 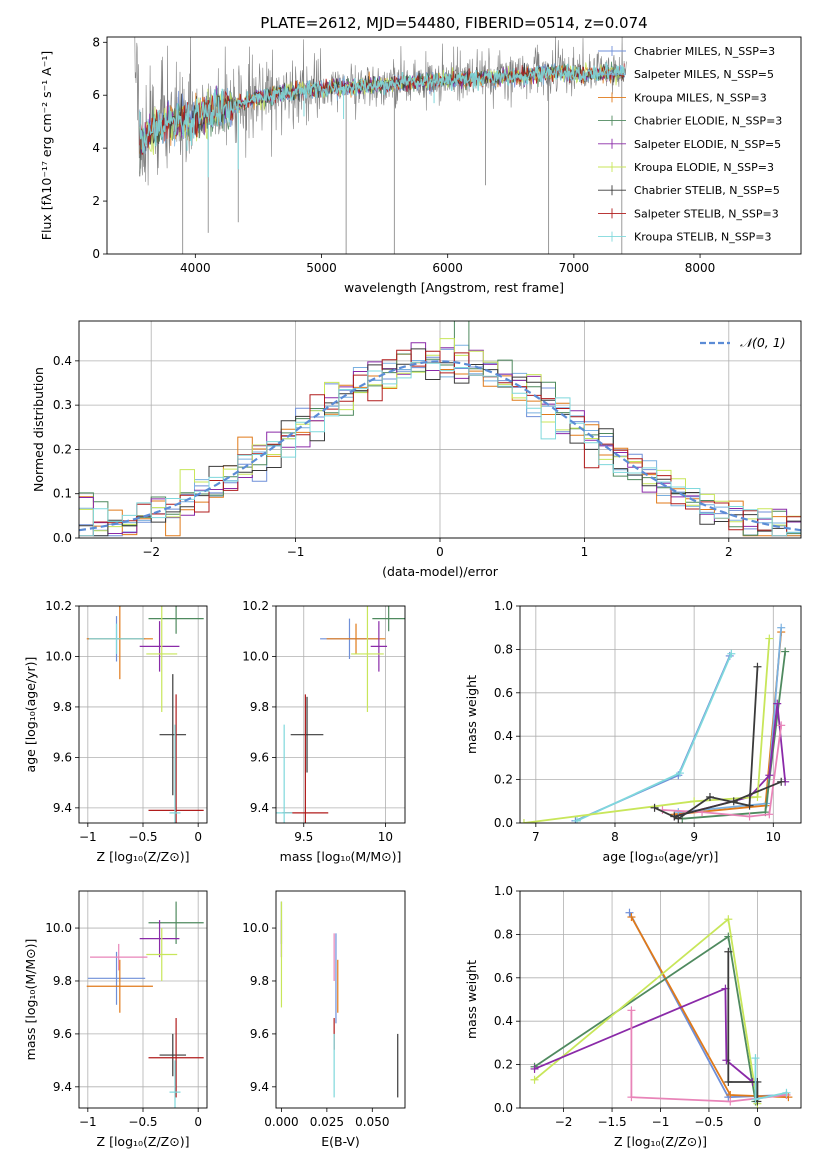 I want to click on series-chabrier_miles, so click(x=653, y=738).